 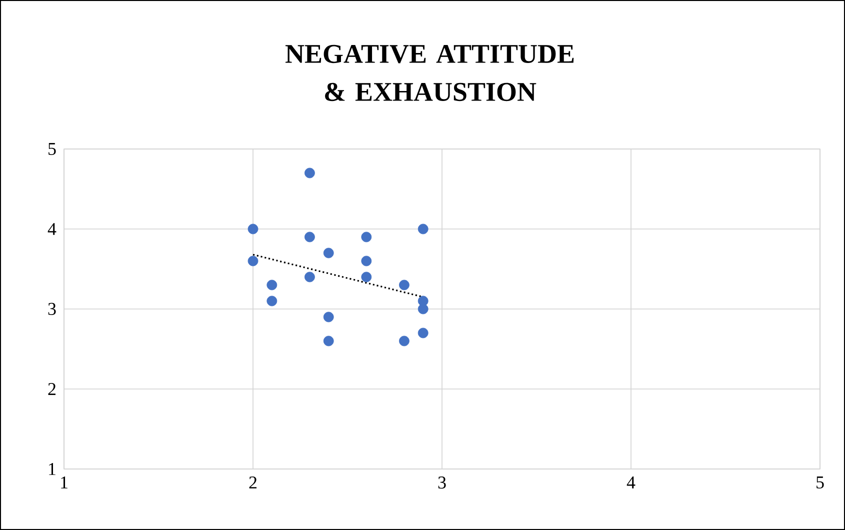 I want to click on y-tick-label: 5, so click(x=52, y=149).